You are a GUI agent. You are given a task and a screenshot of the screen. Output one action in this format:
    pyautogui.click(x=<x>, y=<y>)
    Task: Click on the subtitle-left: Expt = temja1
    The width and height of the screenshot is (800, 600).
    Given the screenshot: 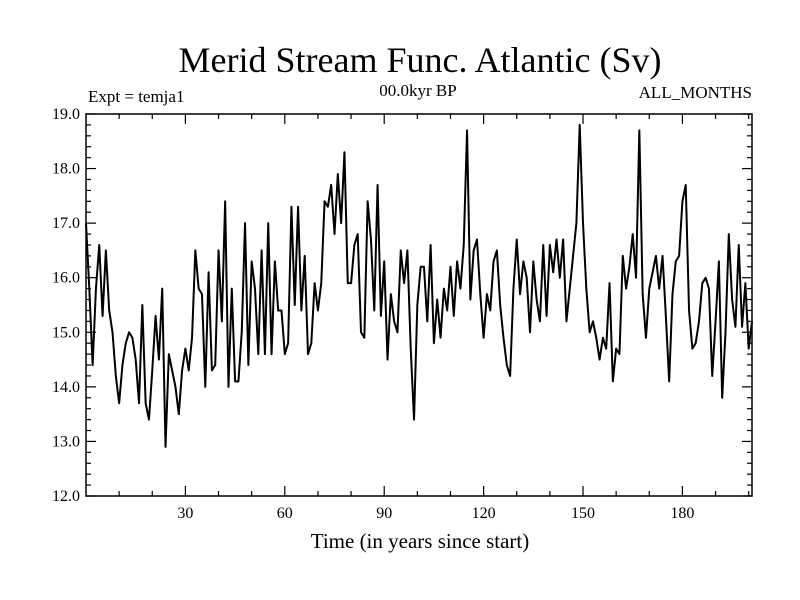 What is the action you would take?
    pyautogui.click(x=136, y=96)
    